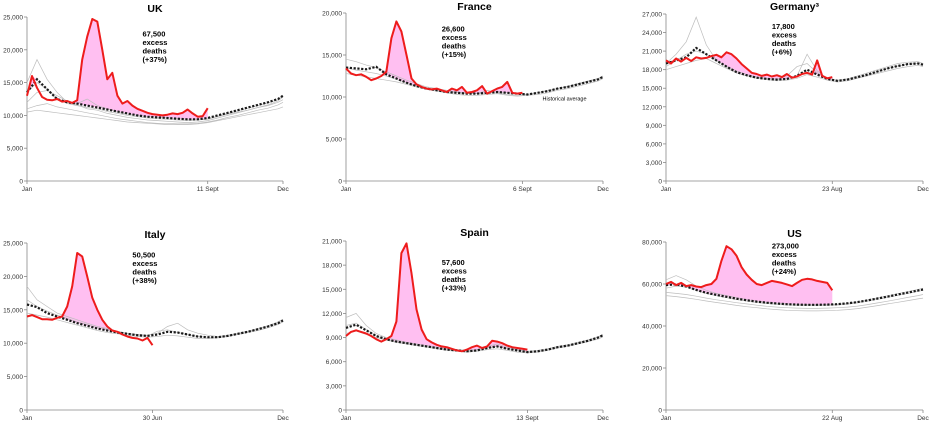 This screenshot has width=931, height=429. Describe the element at coordinates (453, 262) in the screenshot. I see `excess-deaths-annotation: 57,600` at that location.